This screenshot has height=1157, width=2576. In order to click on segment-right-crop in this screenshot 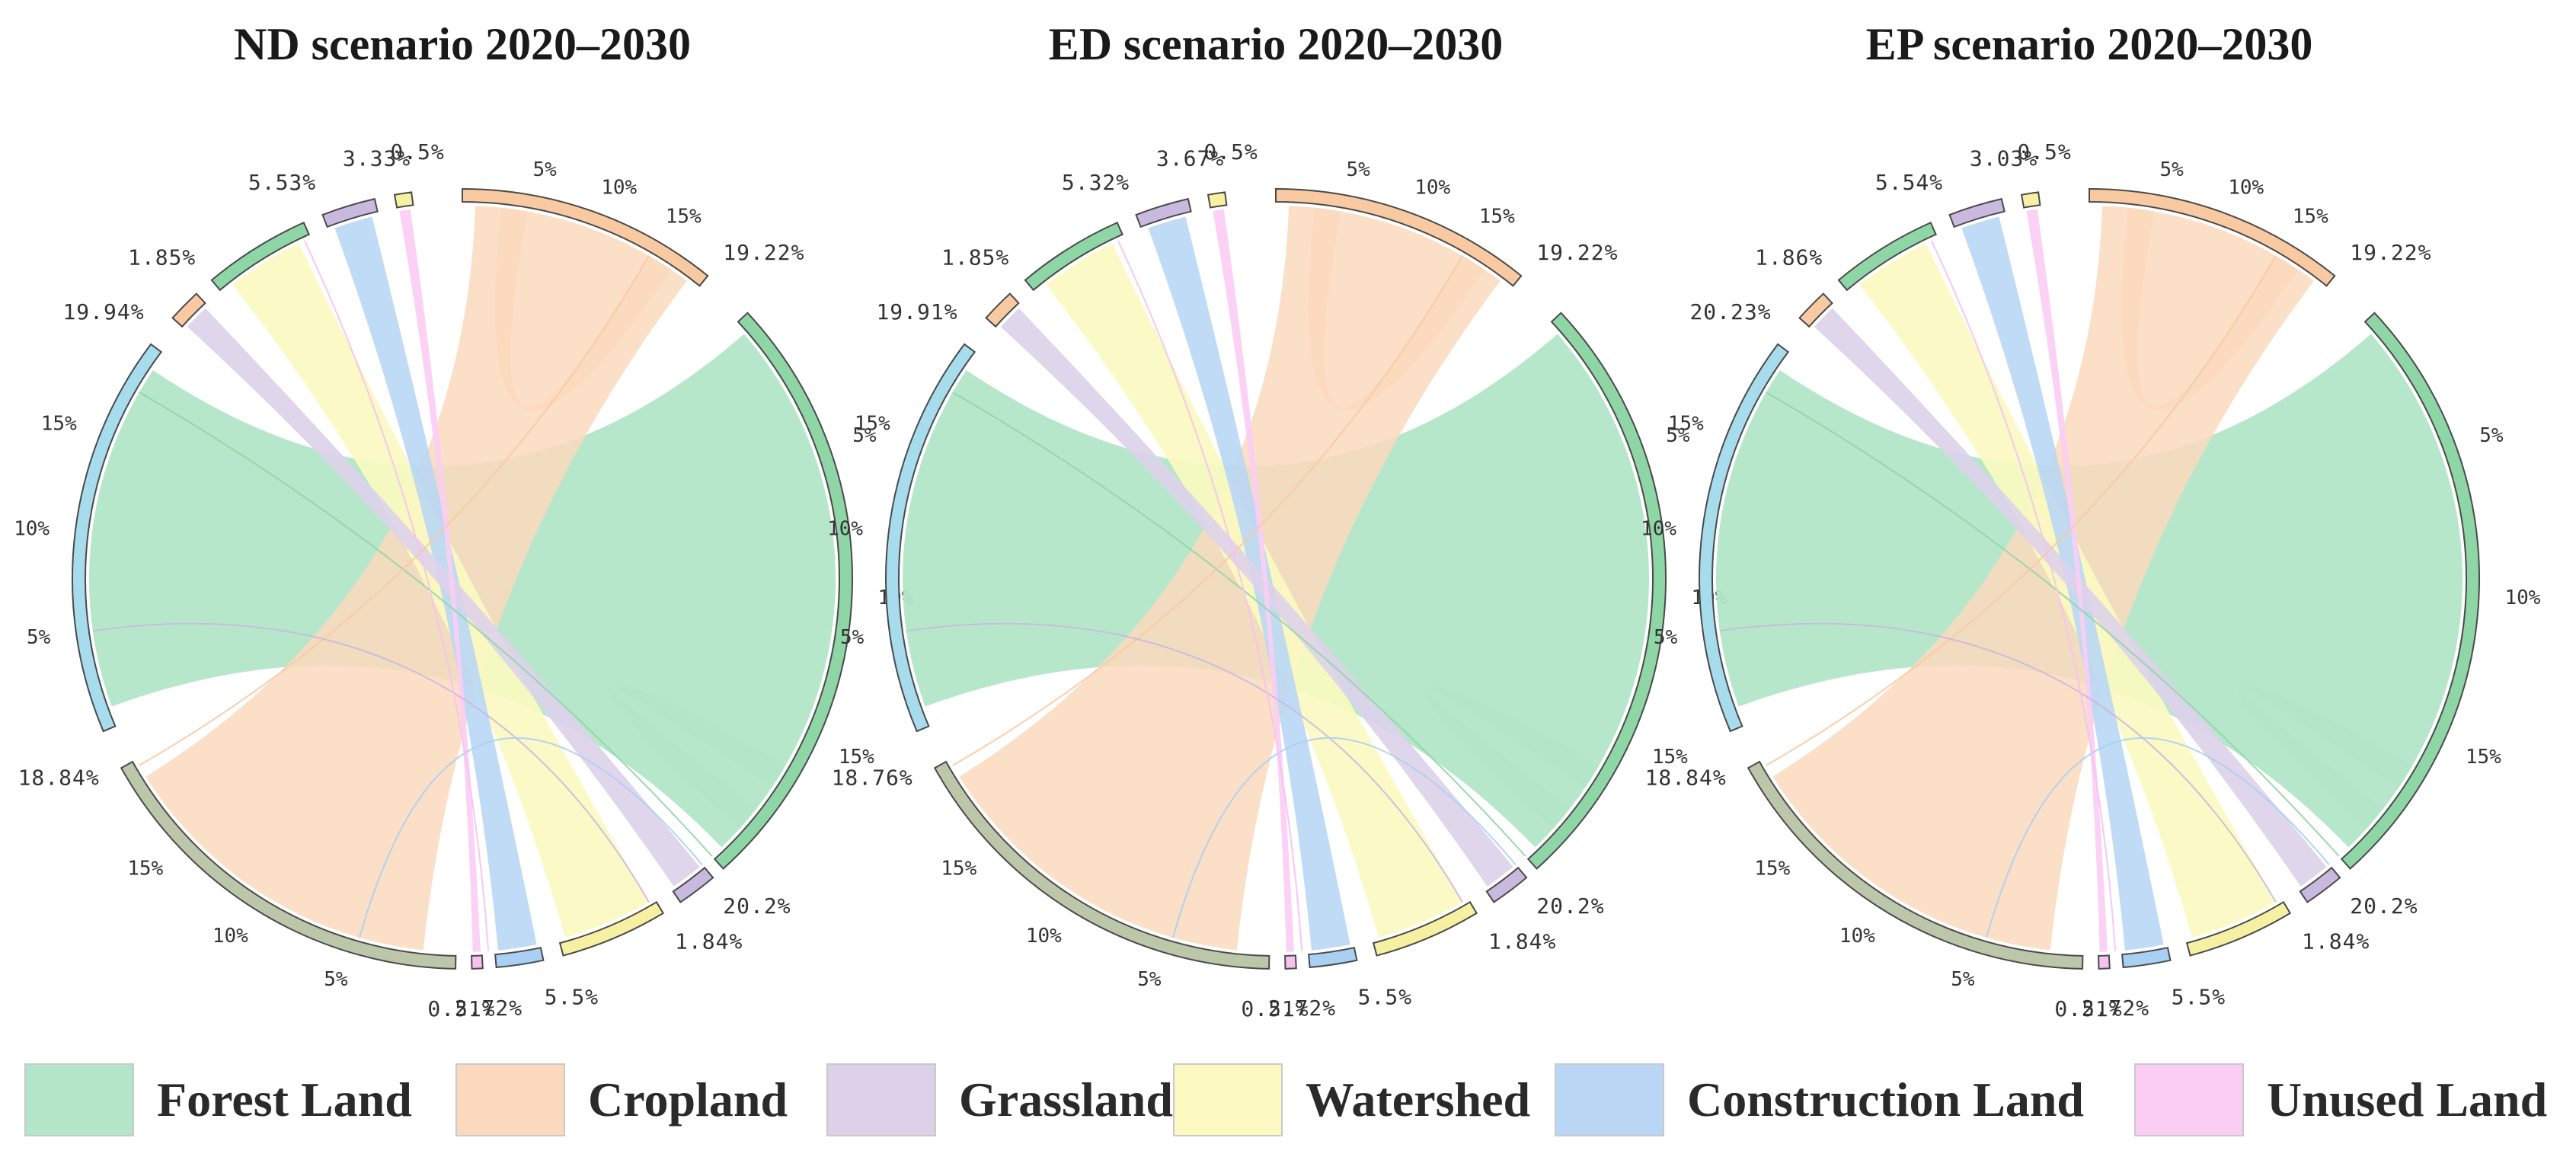, I will do `click(1399, 237)`.